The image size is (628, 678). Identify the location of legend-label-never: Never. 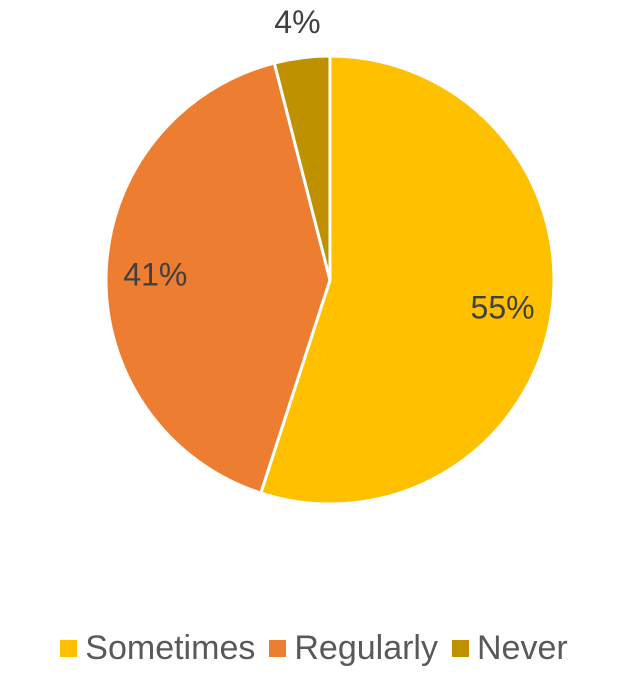
(522, 648).